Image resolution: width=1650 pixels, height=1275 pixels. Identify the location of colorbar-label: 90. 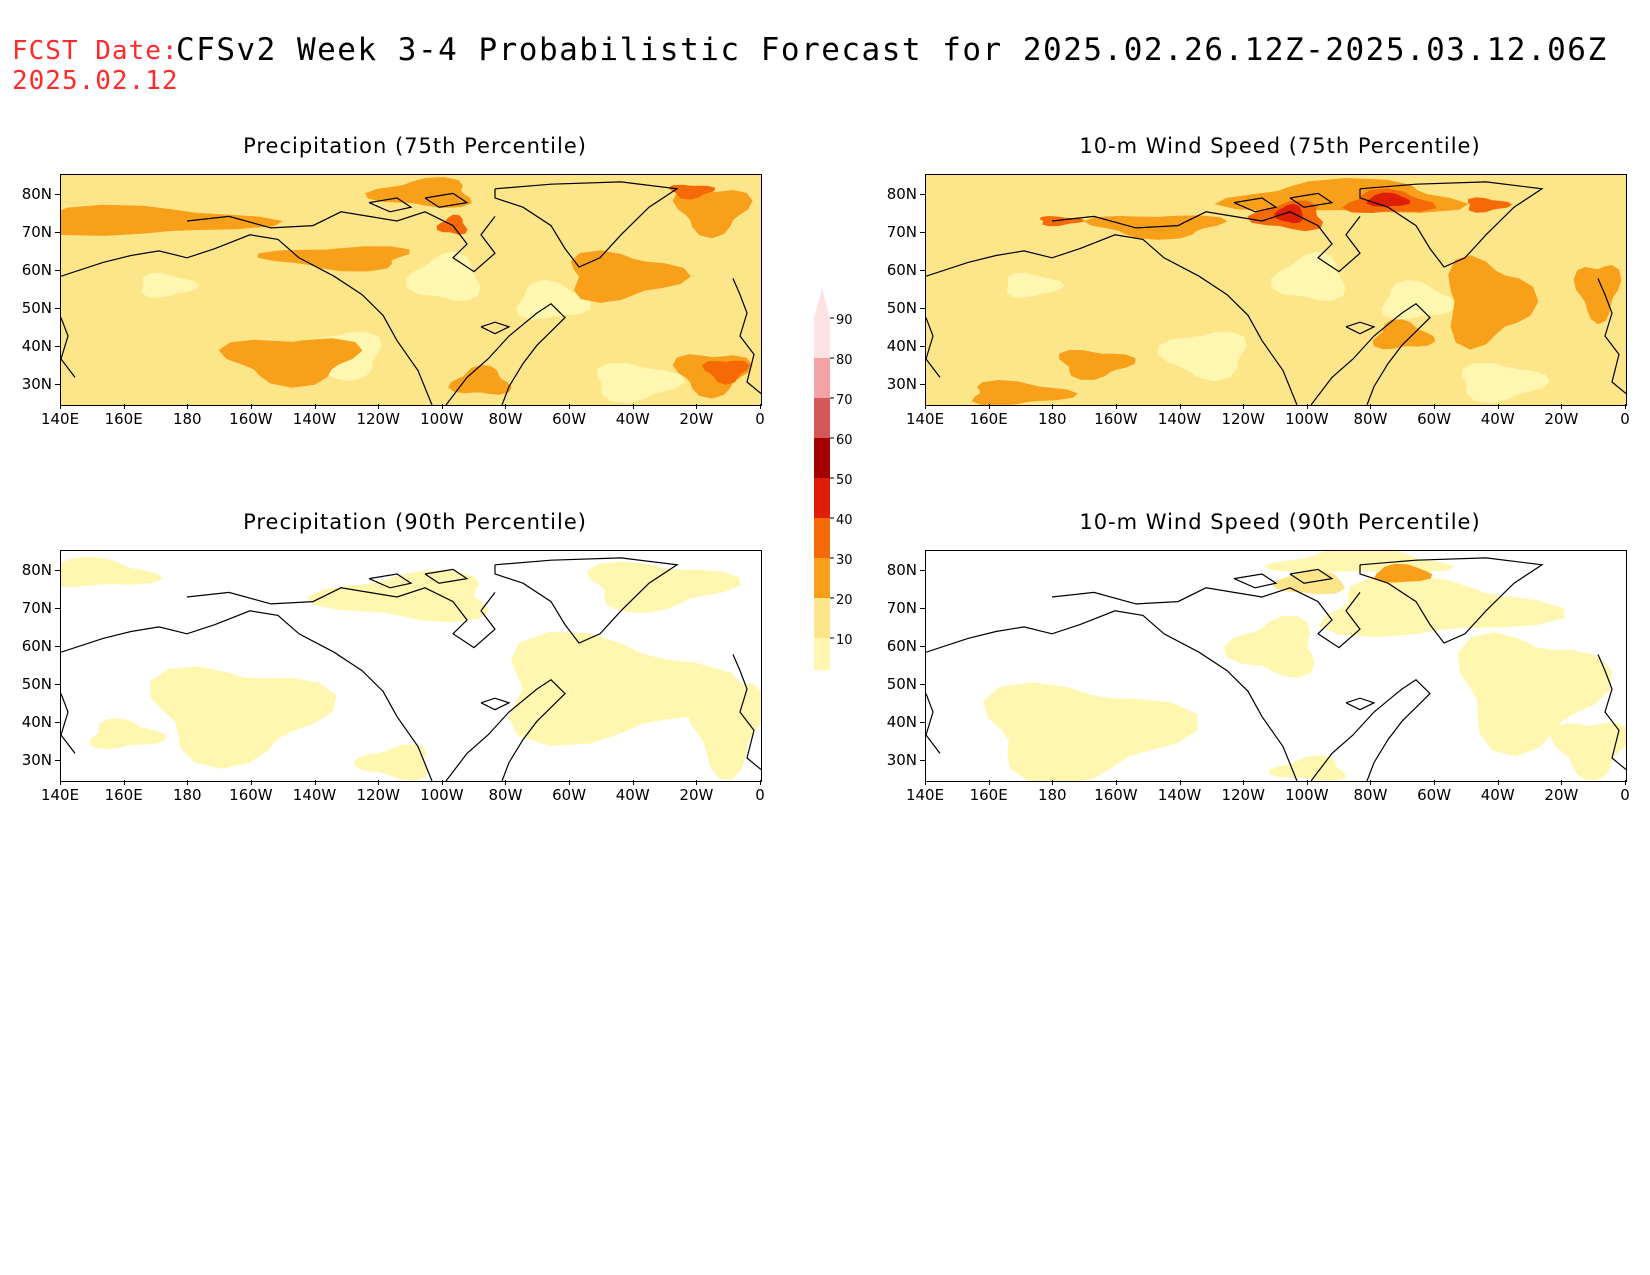
(844, 320).